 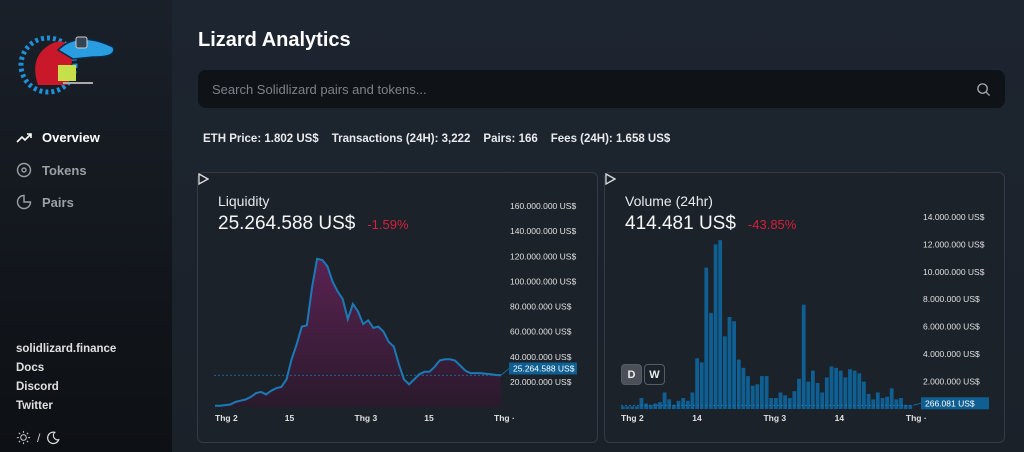 I want to click on moon-icon, so click(x=53, y=438).